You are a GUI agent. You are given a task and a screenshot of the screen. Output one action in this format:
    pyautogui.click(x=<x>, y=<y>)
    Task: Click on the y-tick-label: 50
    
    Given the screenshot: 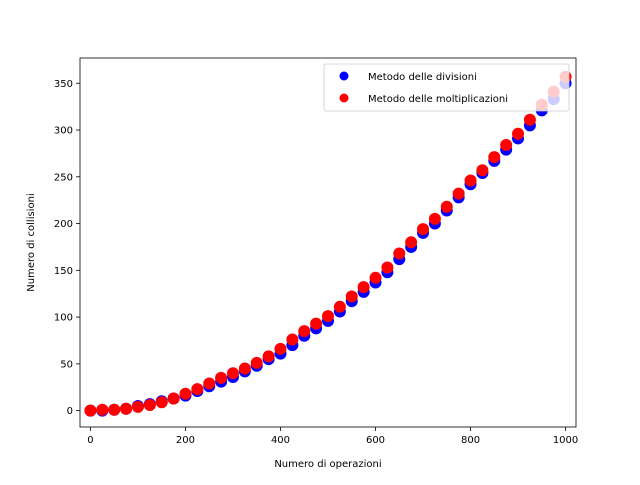 What is the action you would take?
    pyautogui.click(x=66, y=364)
    